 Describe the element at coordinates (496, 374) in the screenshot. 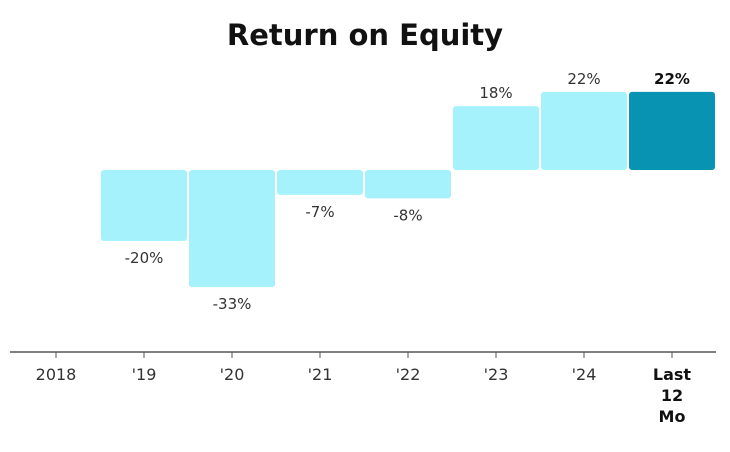

I see `x-tick-label: '23` at that location.